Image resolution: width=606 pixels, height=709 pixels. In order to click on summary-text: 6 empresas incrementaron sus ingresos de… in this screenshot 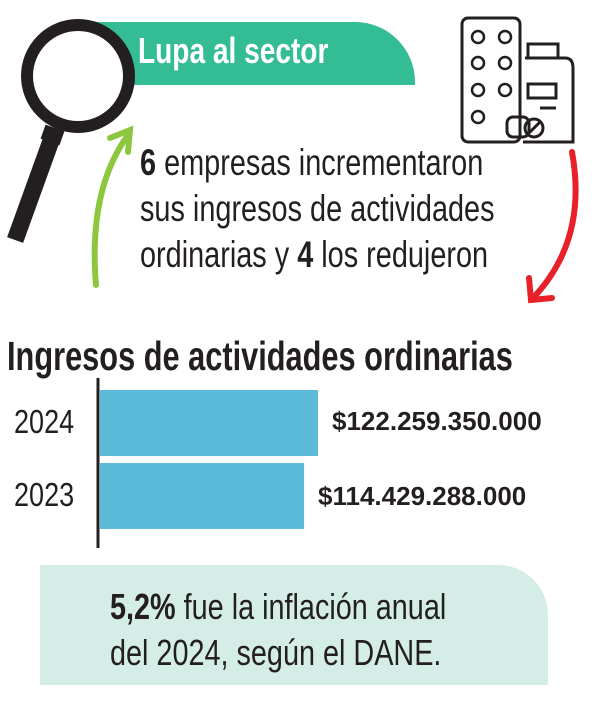, I will do `click(317, 208)`.